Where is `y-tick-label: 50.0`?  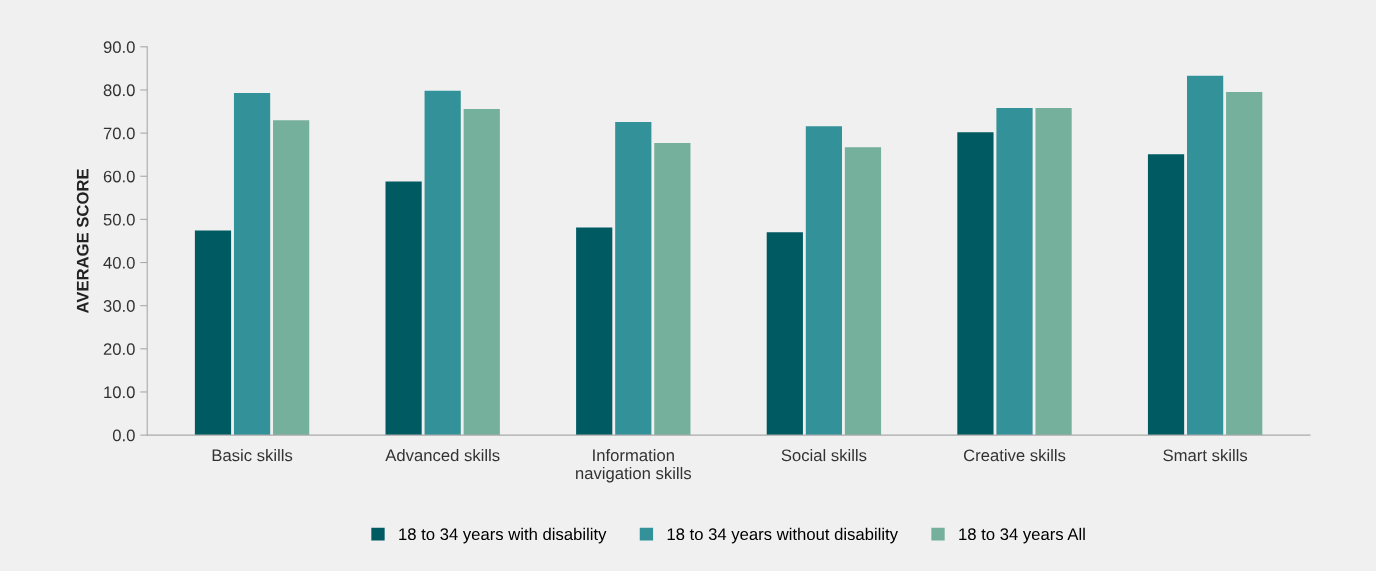 y-tick-label: 50.0 is located at coordinates (119, 219).